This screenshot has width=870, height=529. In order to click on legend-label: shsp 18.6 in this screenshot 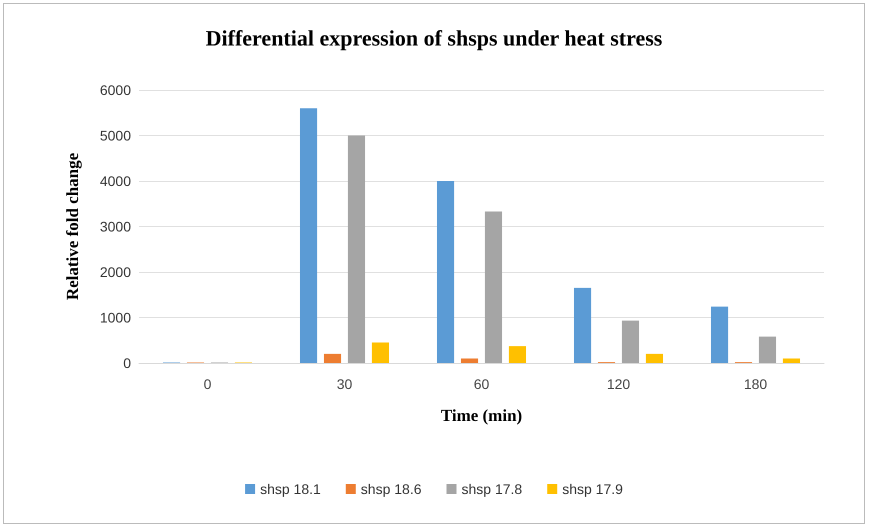, I will do `click(391, 489)`.